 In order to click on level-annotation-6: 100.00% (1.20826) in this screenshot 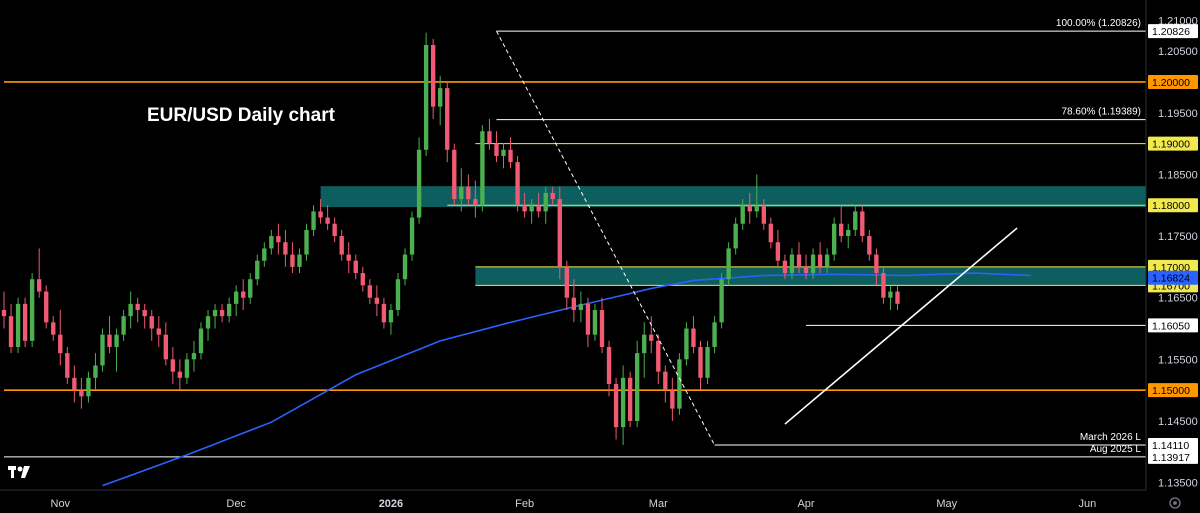, I will do `click(1098, 23)`.